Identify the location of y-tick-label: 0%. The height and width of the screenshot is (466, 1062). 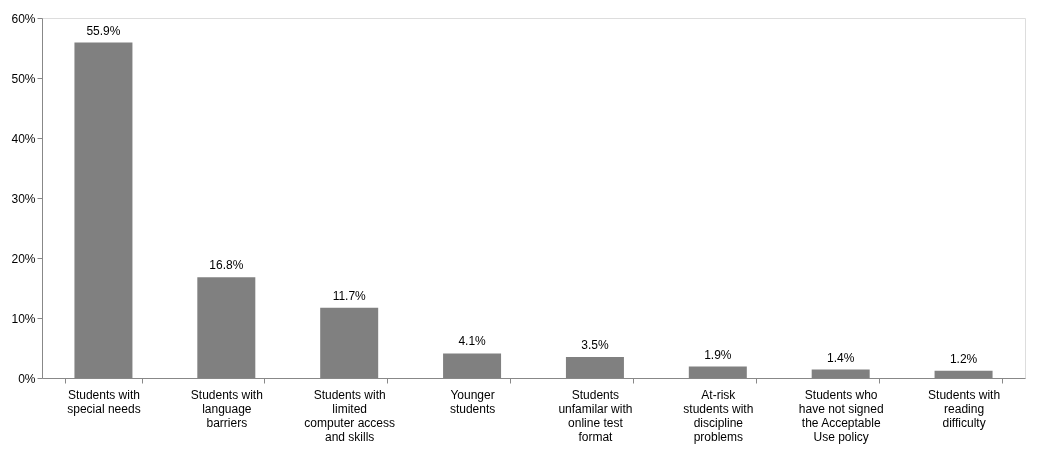
(27, 378).